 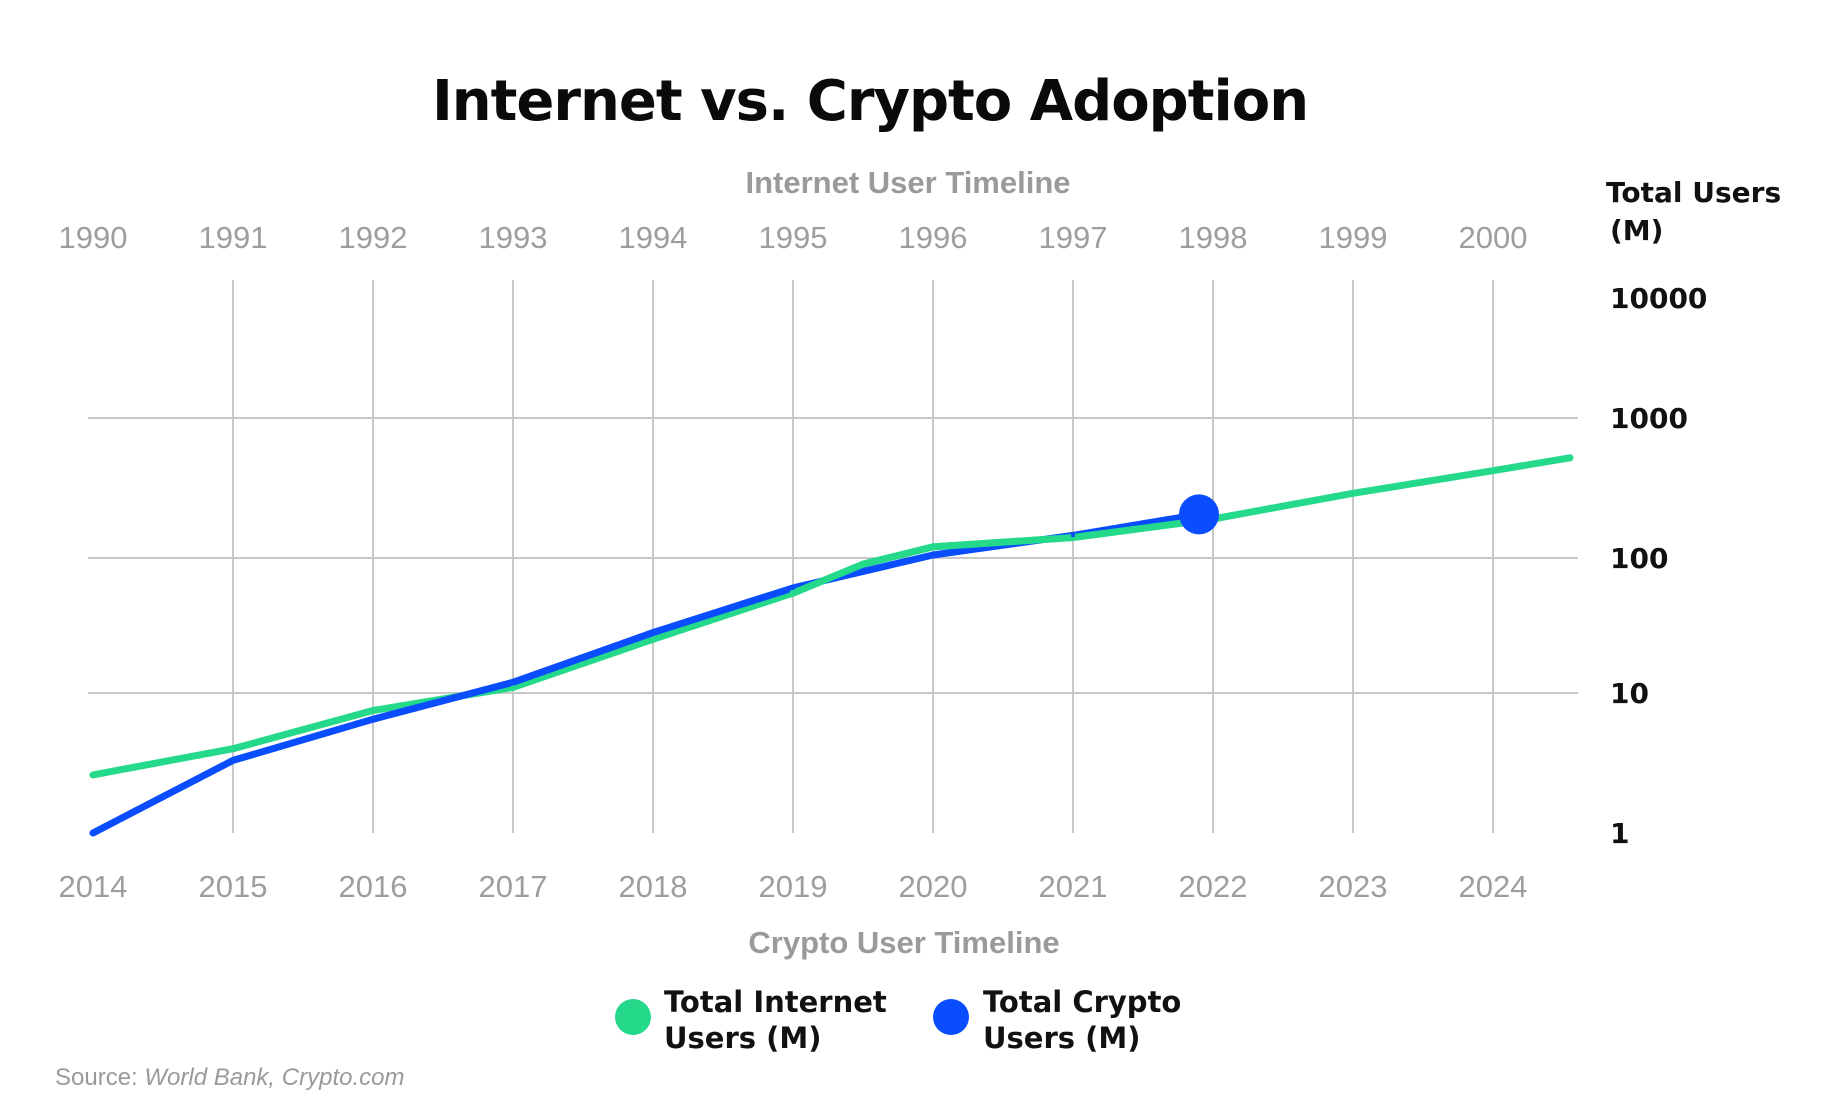 I want to click on legend-internet-swatch, so click(x=633, y=1017).